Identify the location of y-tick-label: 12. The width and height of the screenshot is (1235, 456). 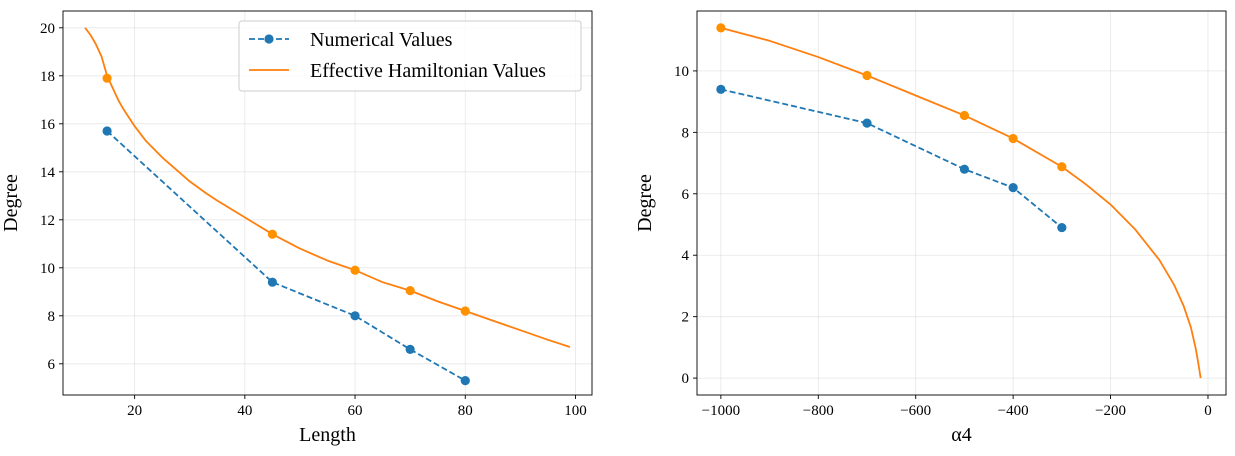
(47, 221).